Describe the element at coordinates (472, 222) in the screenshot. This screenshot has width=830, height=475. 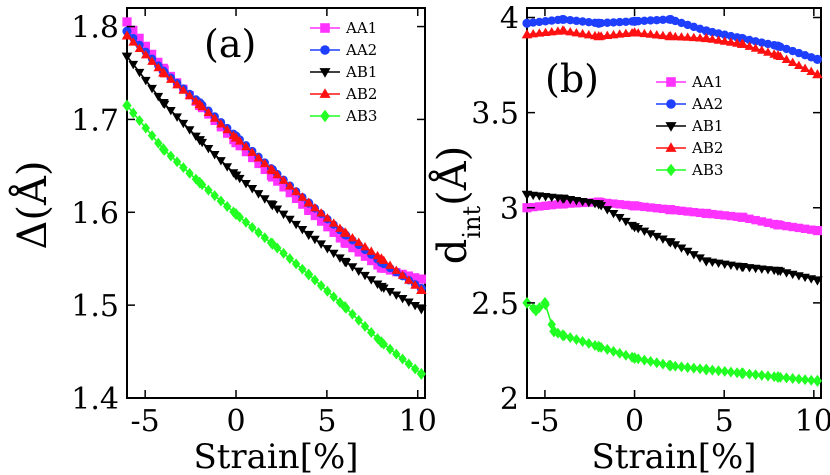
I see `panel-b-y-axis-label-sub: int` at that location.